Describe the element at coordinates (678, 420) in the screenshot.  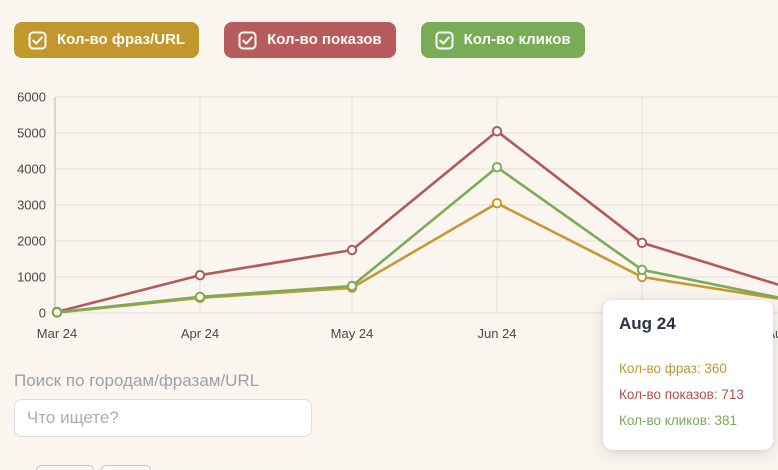
I see `tooltip-row-clicks: Кол-во кликов: 381` at that location.